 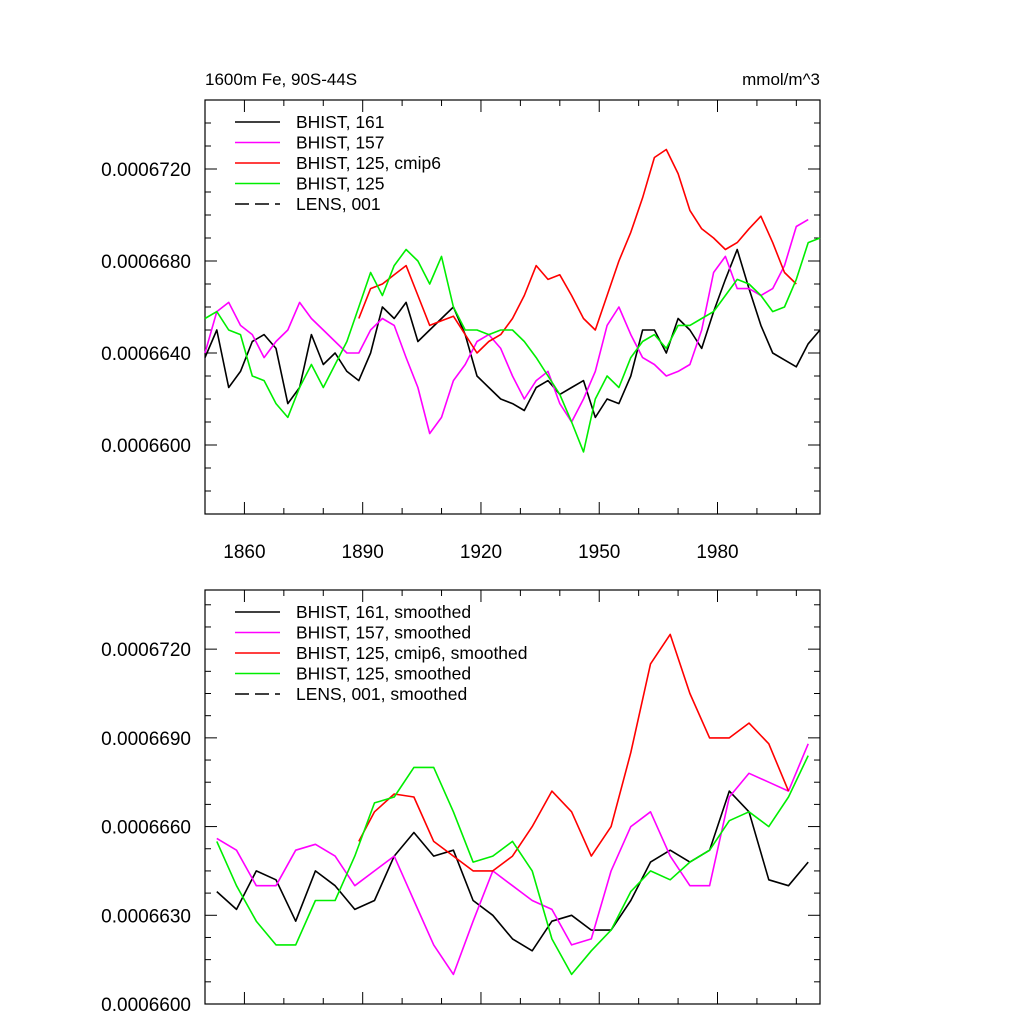 I want to click on y-tick-label: 0.0006630, so click(x=146, y=916).